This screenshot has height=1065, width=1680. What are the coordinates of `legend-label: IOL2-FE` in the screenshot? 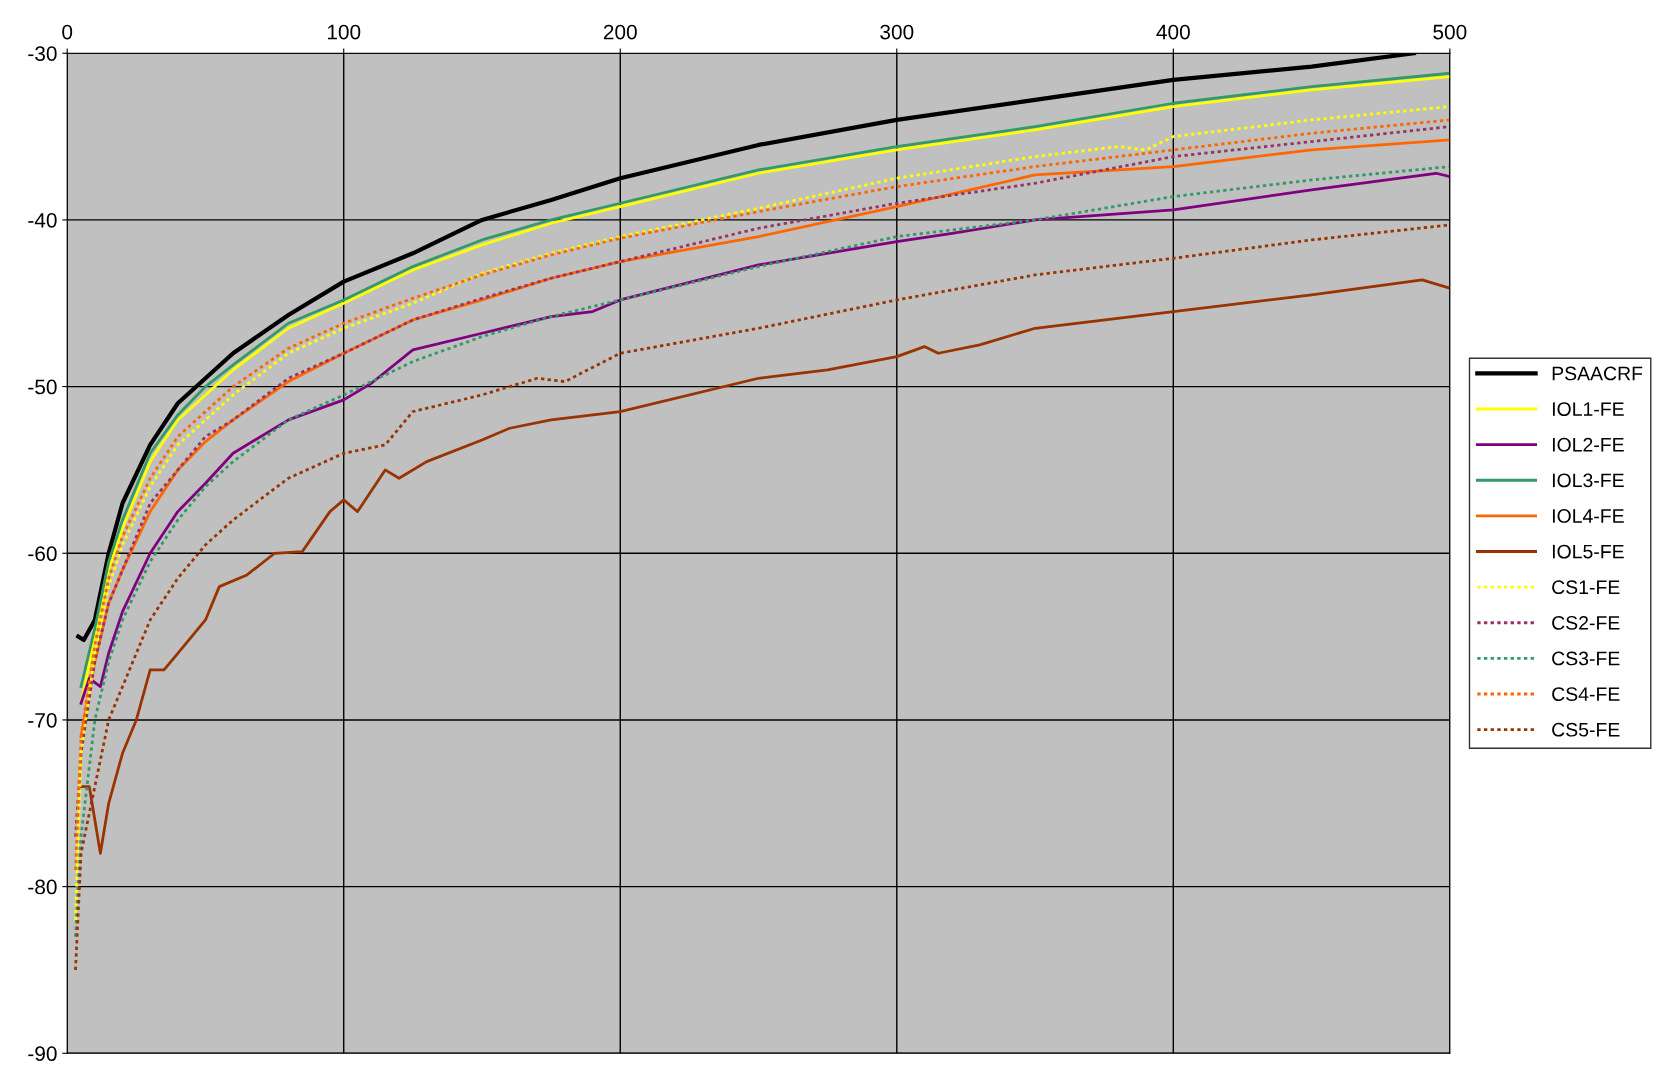 It's located at (1588, 444).